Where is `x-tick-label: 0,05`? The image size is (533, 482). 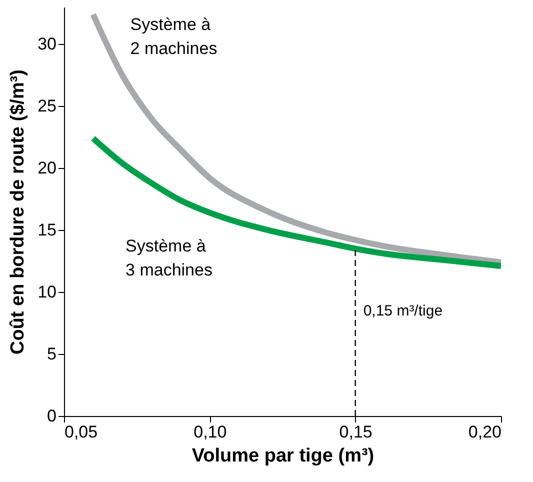 x-tick-label: 0,05 is located at coordinates (81, 432).